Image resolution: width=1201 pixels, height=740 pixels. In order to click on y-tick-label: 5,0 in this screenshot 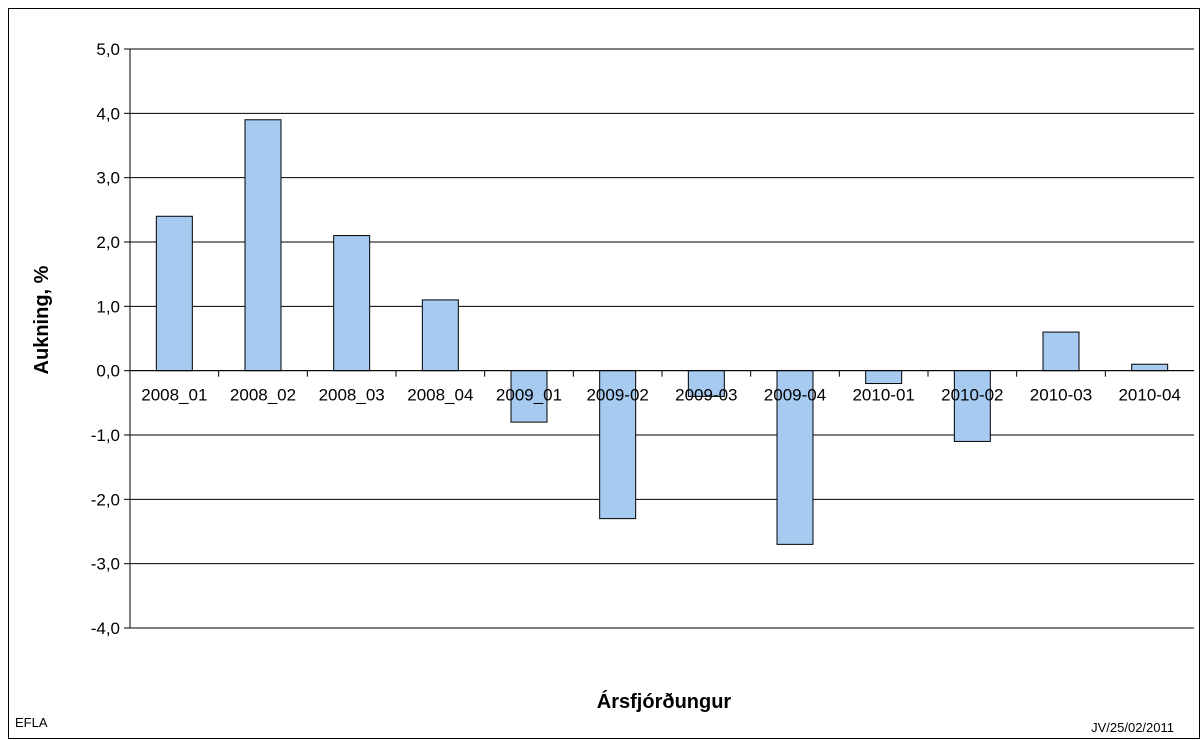, I will do `click(108, 49)`.